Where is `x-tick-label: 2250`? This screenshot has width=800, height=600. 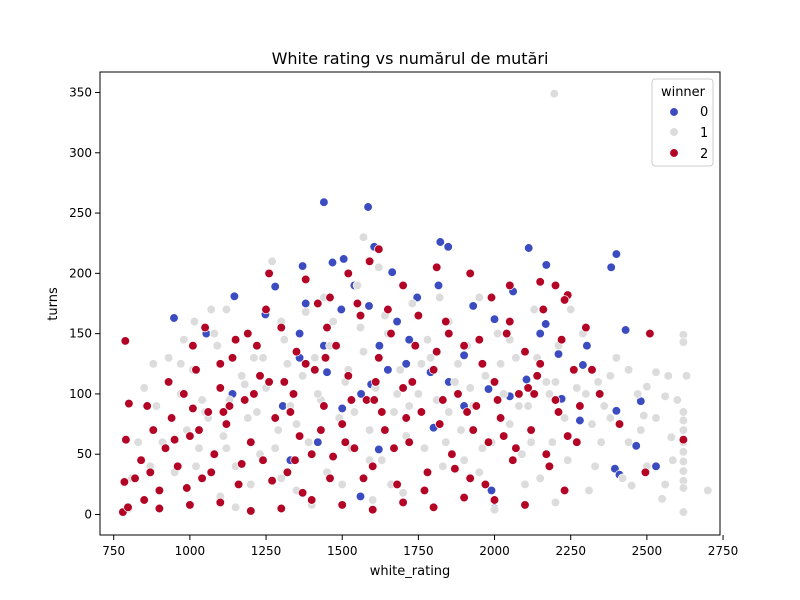
x-tick-label: 2250 is located at coordinates (570, 551).